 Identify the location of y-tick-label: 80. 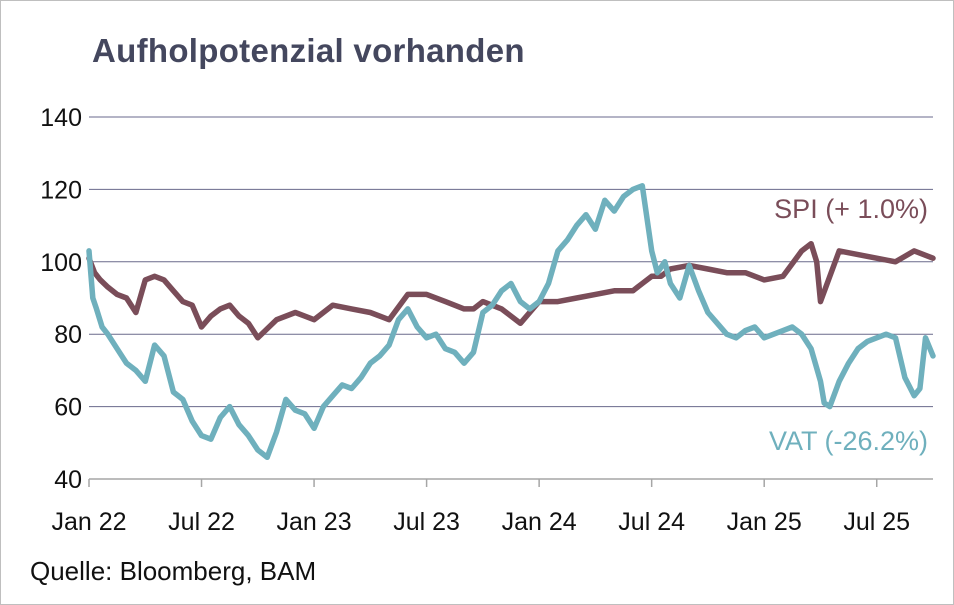
(68, 335).